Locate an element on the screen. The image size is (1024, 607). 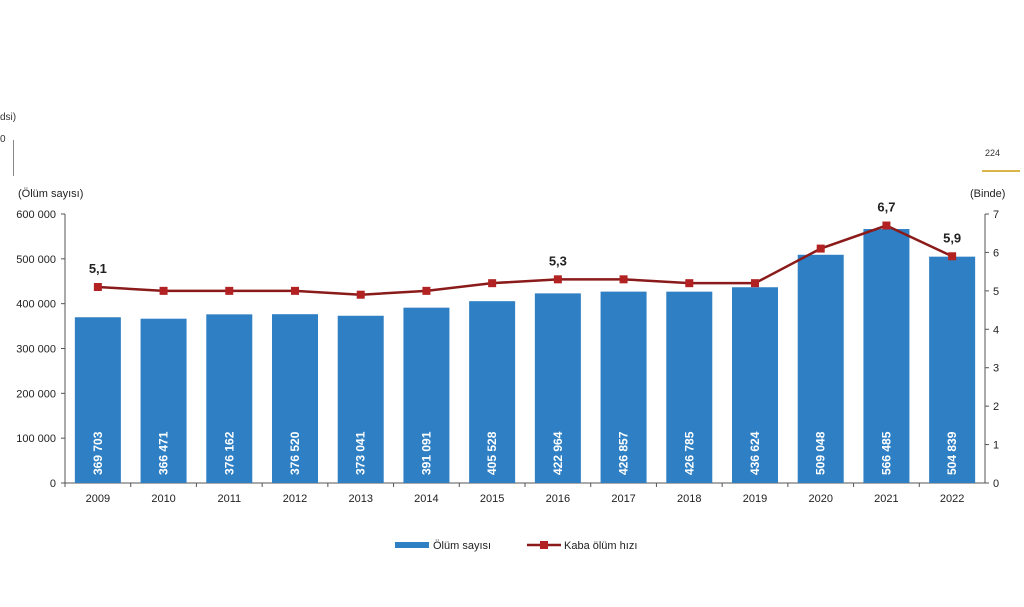
x-tick-label: 2013 is located at coordinates (360, 499).